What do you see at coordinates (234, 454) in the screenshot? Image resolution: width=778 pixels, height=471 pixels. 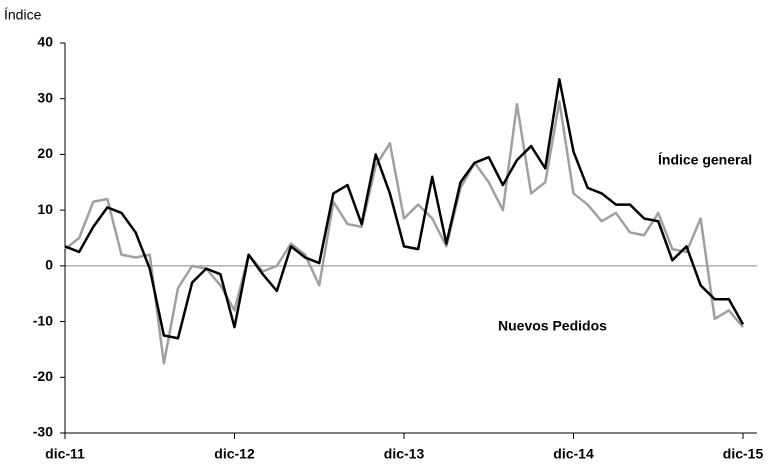 I see `x-tick-label: dic-12` at bounding box center [234, 454].